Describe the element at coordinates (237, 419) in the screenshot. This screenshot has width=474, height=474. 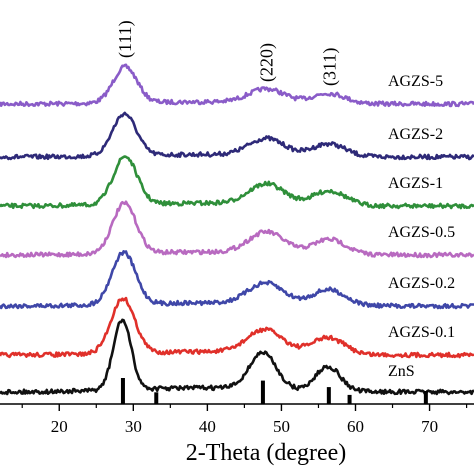
I see `x-axis: 20 30 40 50 60 70` at that location.